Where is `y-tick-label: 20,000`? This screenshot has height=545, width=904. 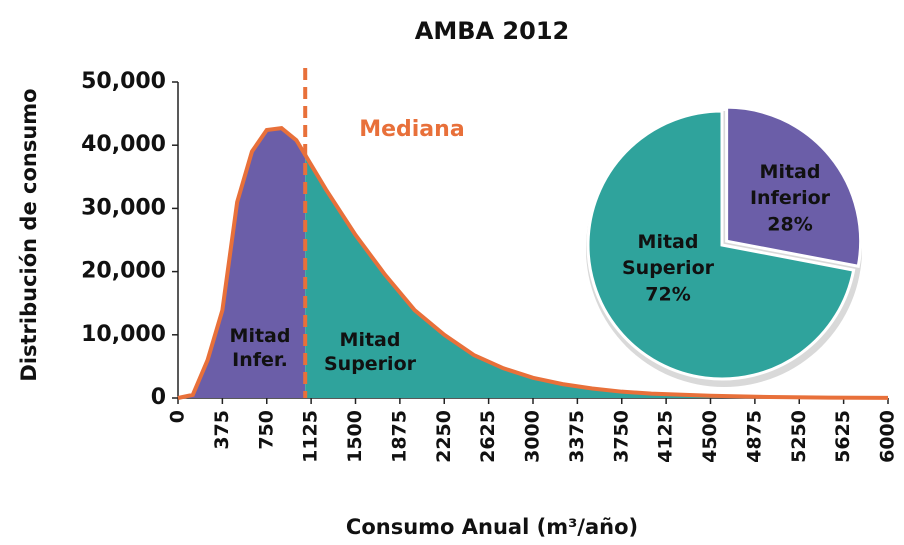
y-tick-label: 20,000 is located at coordinates (123, 271).